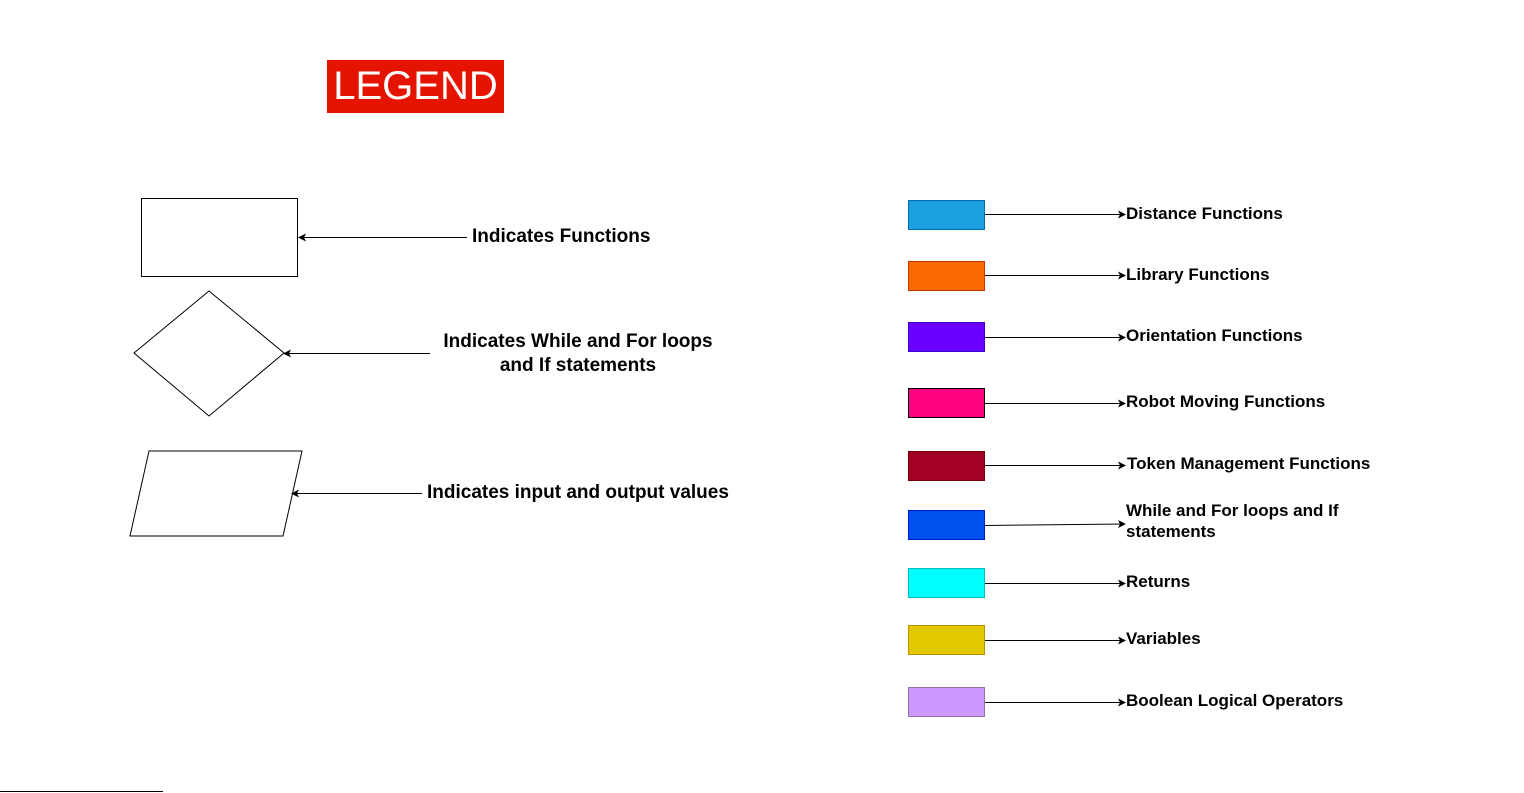  What do you see at coordinates (946, 337) in the screenshot?
I see `color-swatch-orientation` at bounding box center [946, 337].